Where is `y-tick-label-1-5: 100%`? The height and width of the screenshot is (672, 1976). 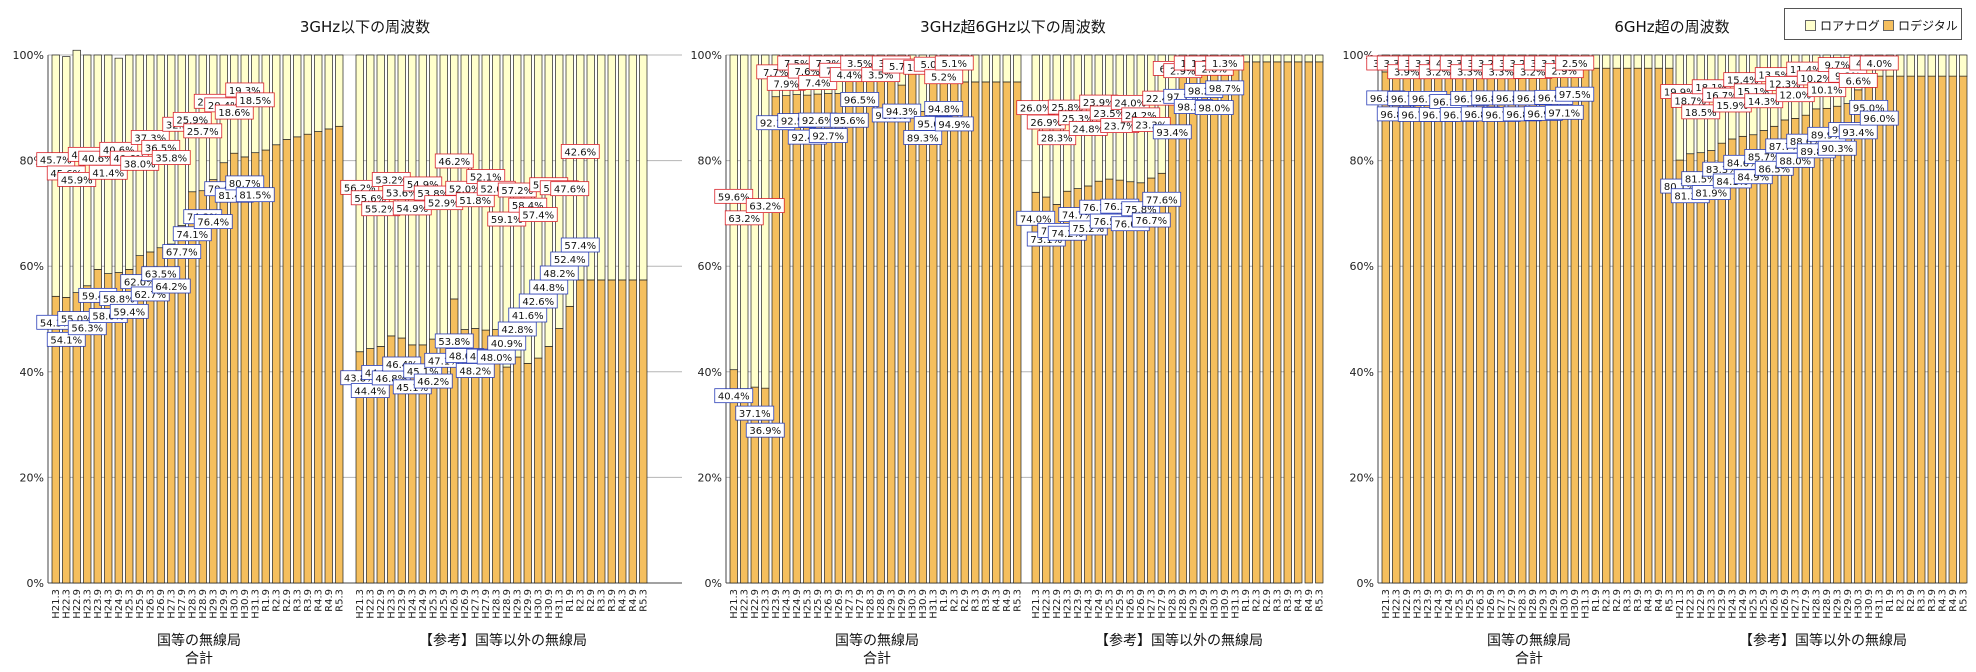
y-tick-label-1-5: 100% is located at coordinates (706, 55).